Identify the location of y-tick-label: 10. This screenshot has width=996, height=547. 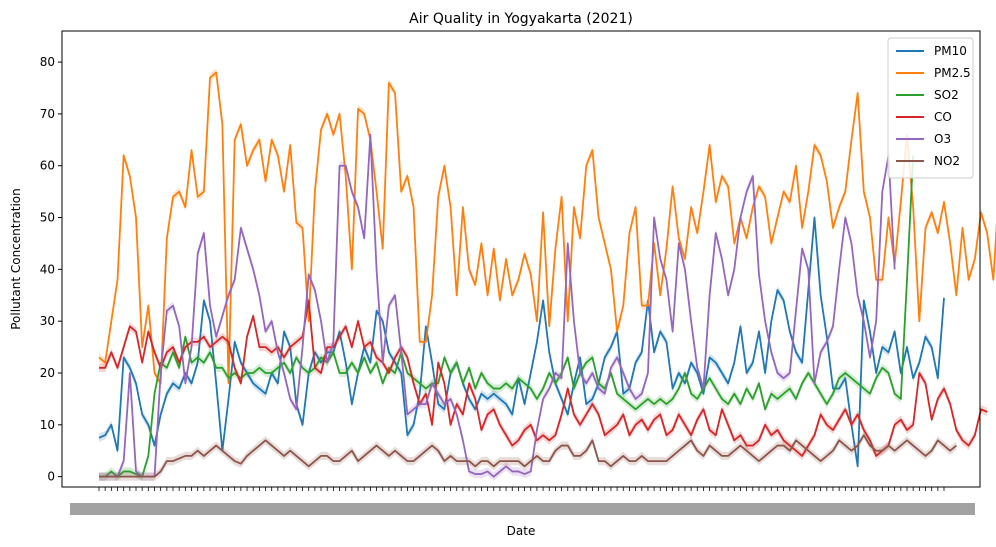
(47, 425).